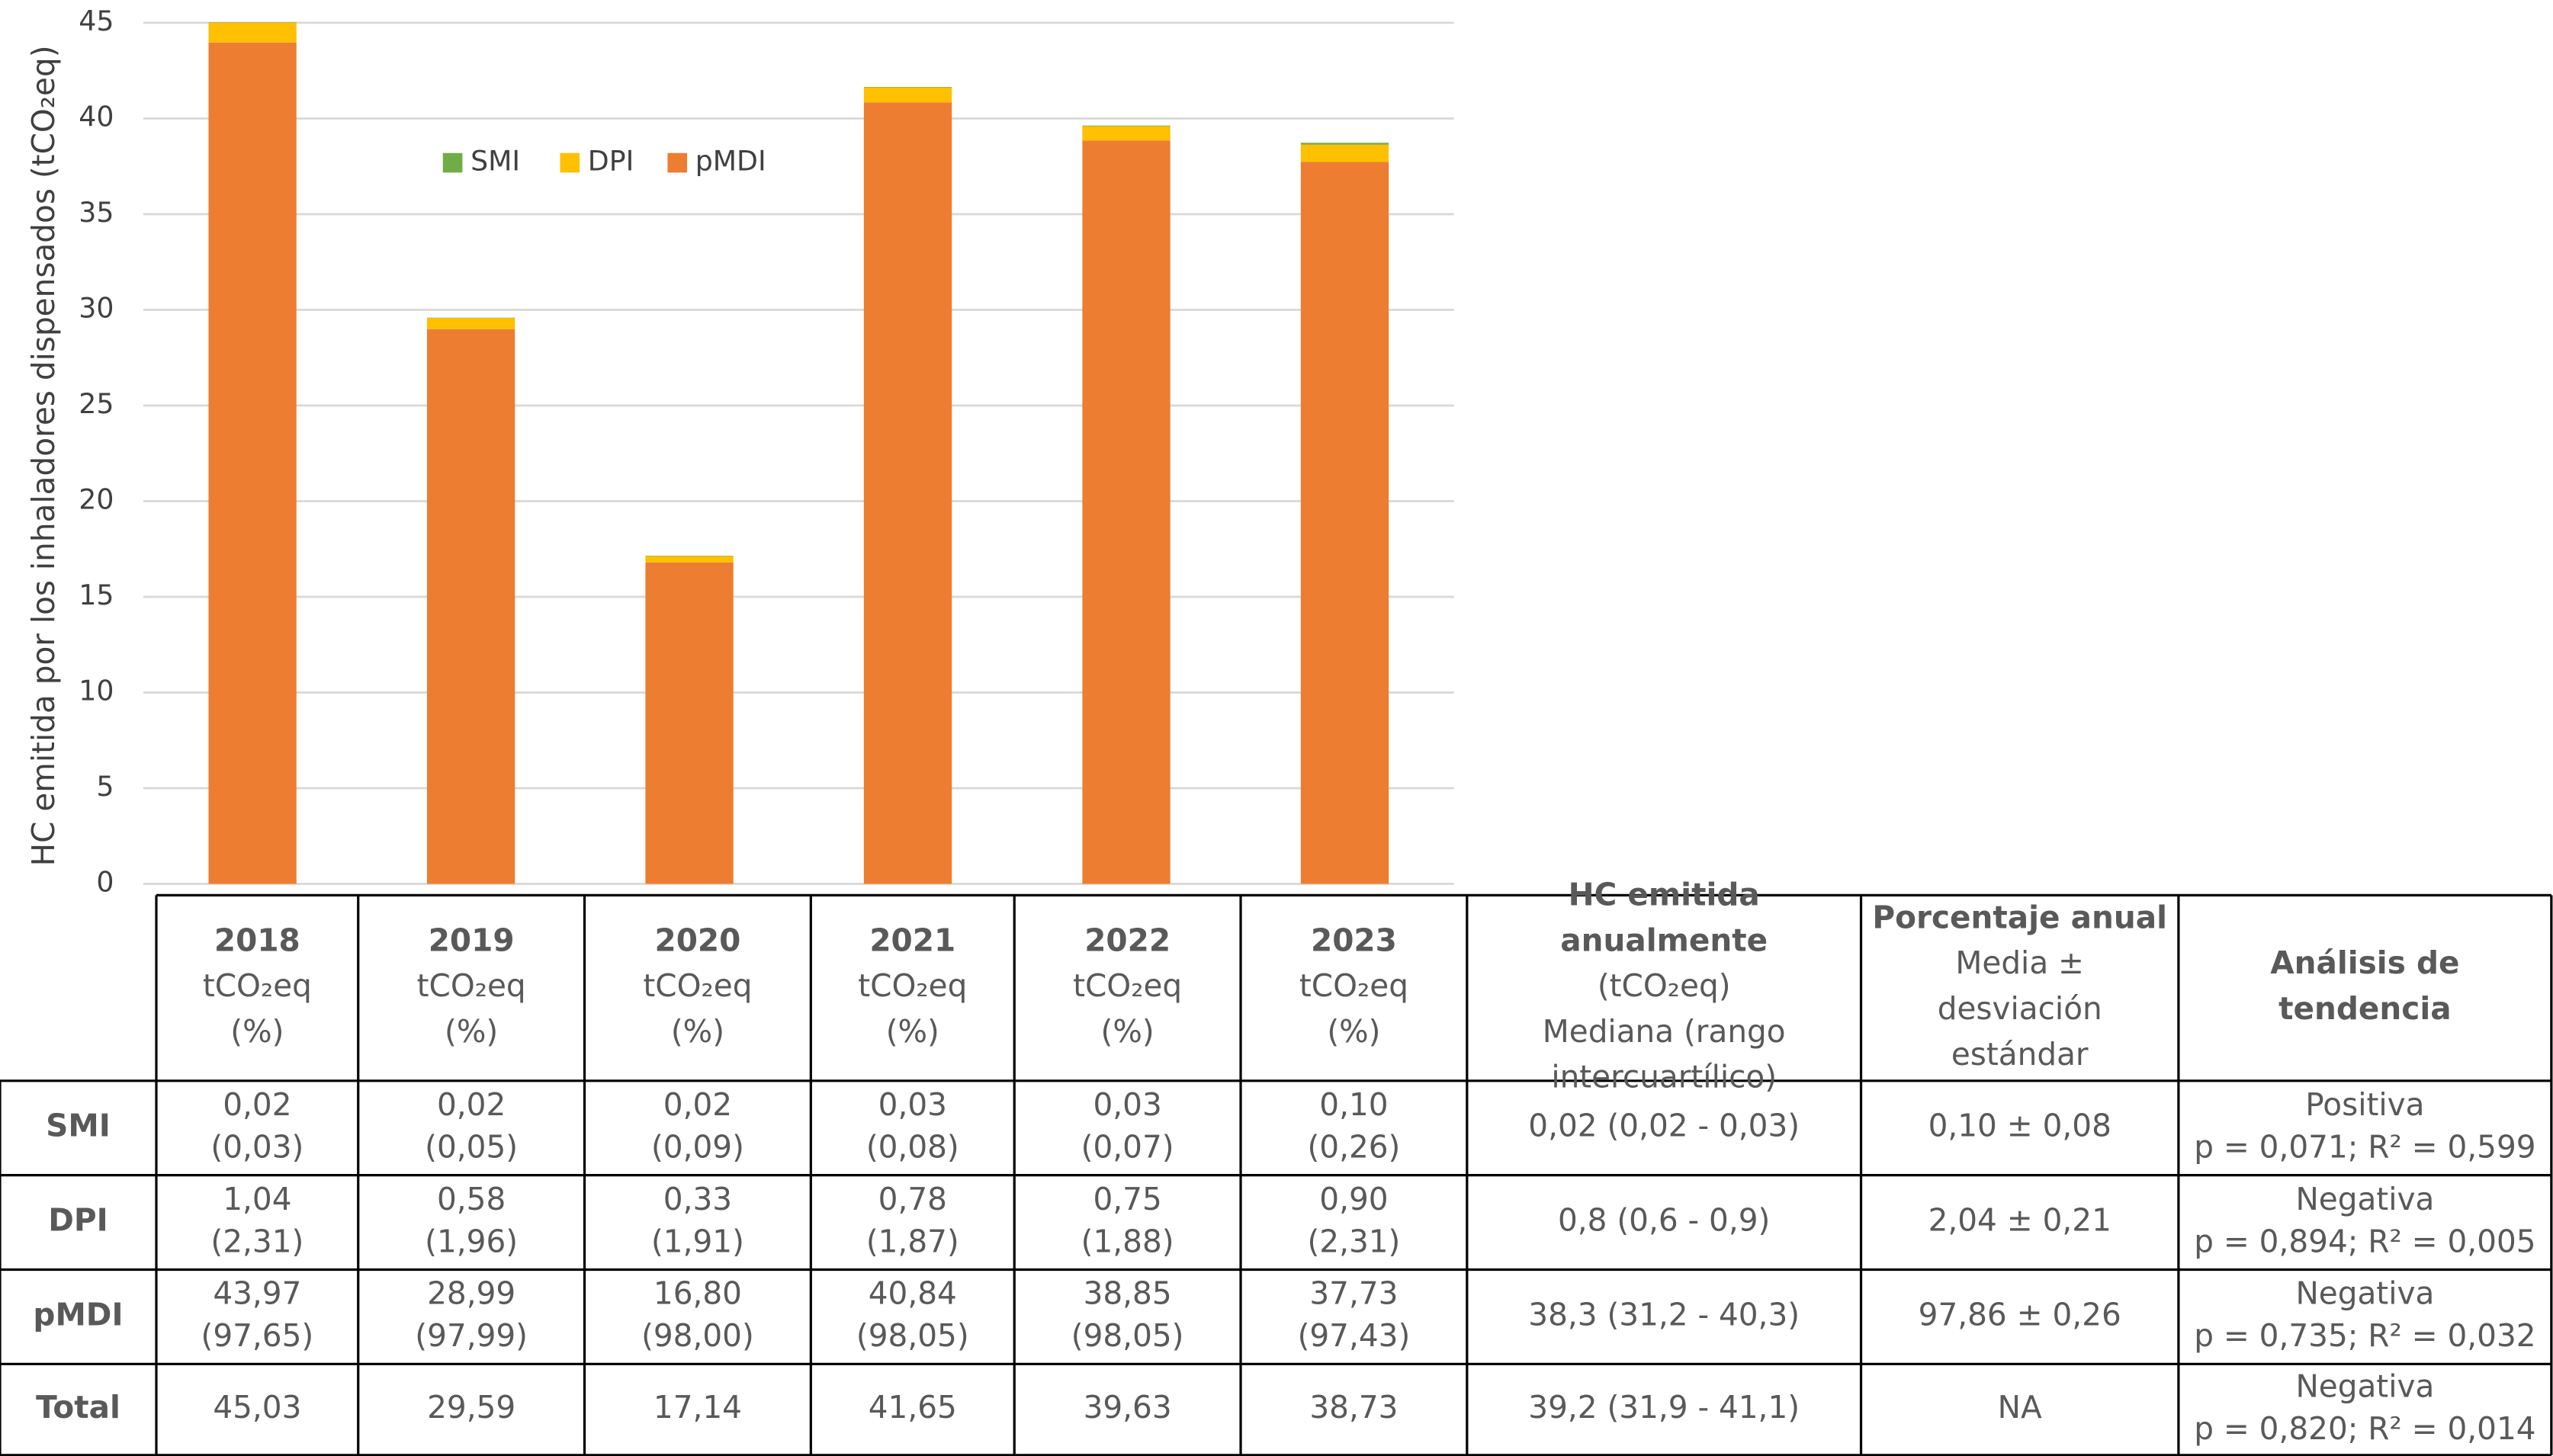 This screenshot has width=2553, height=1456. What do you see at coordinates (698, 940) in the screenshot?
I see `column-header: 2020` at bounding box center [698, 940].